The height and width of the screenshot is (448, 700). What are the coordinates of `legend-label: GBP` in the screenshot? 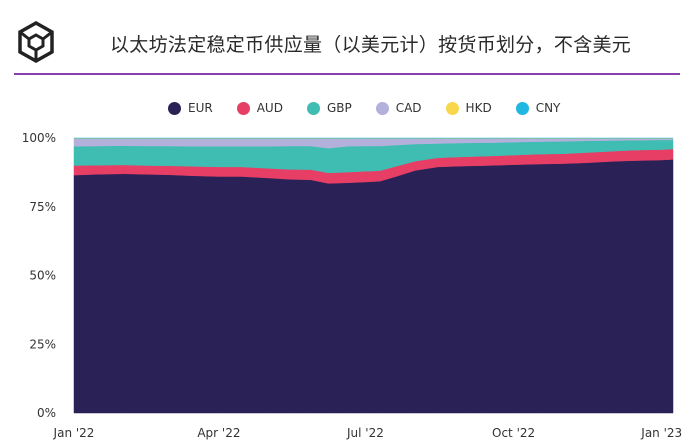 It's located at (339, 108).